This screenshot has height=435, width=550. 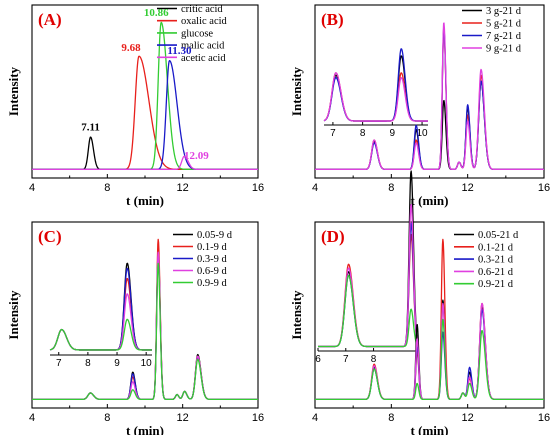 I want to click on legend-entry: 0.9-21 d, so click(x=496, y=284).